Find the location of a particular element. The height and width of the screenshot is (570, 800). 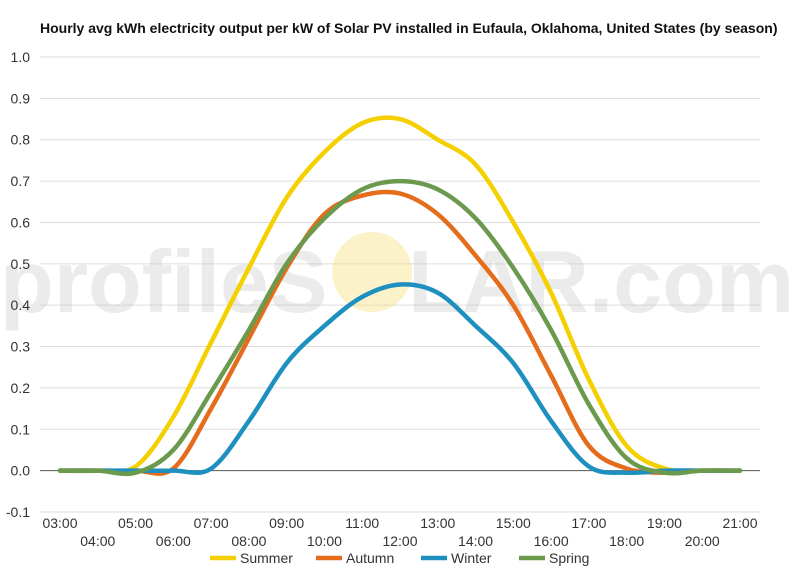

legend: Summer Autumn Winter Spring is located at coordinates (399, 558).